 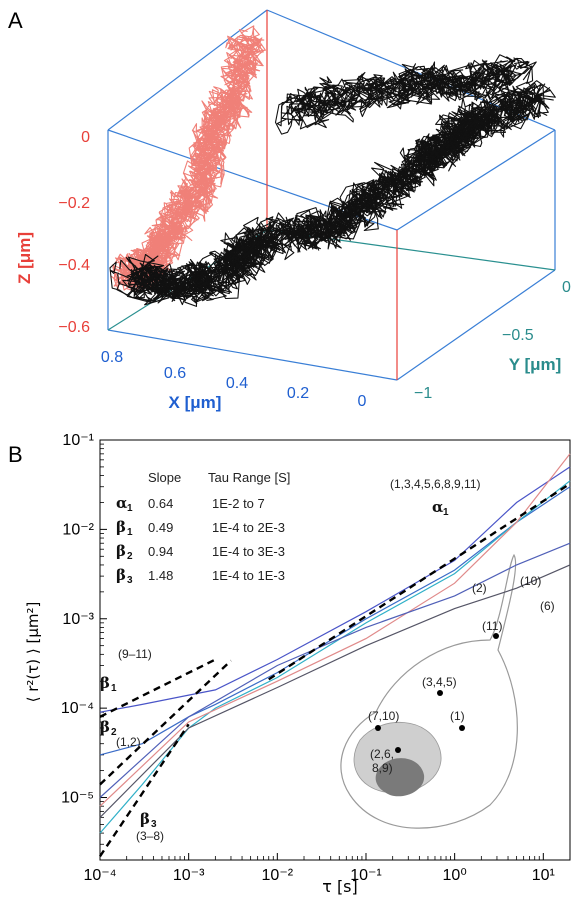 I want to click on cell-label-8-9: 8,9), so click(x=382, y=768).